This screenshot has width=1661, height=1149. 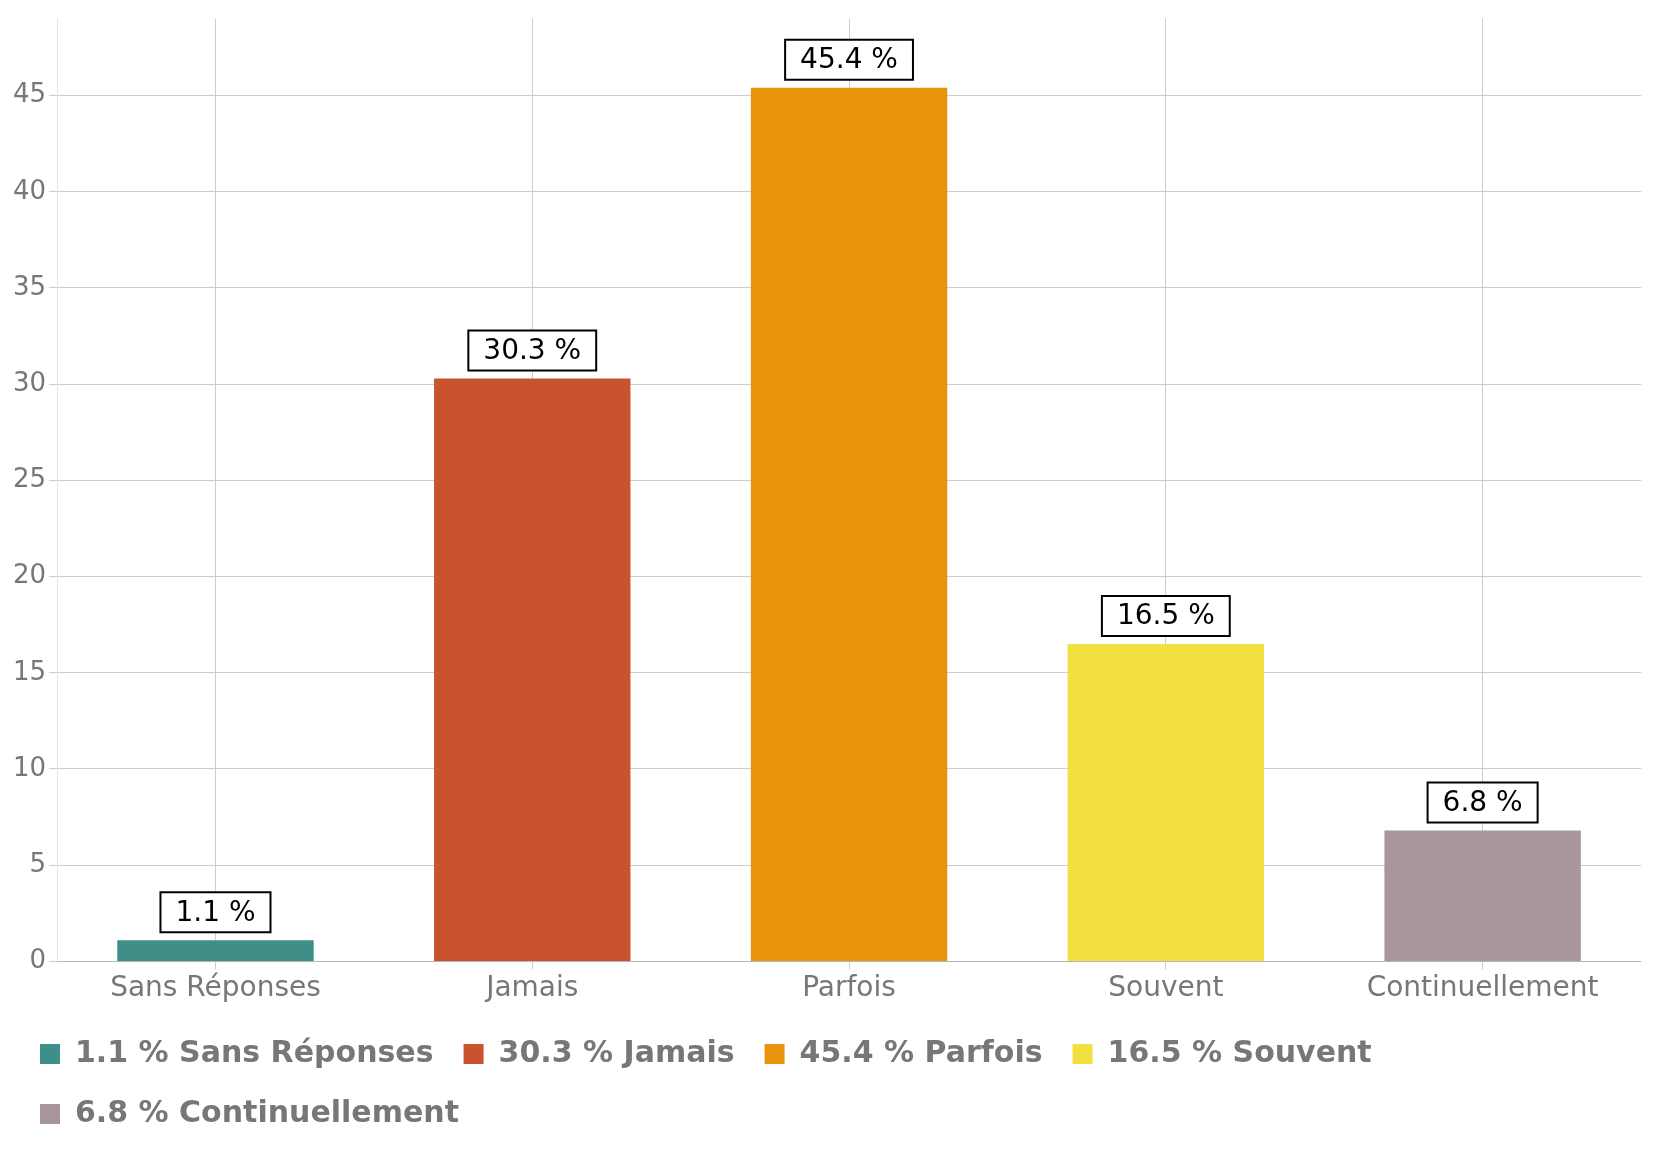 I want to click on y-tick-label: 15, so click(x=29, y=670).